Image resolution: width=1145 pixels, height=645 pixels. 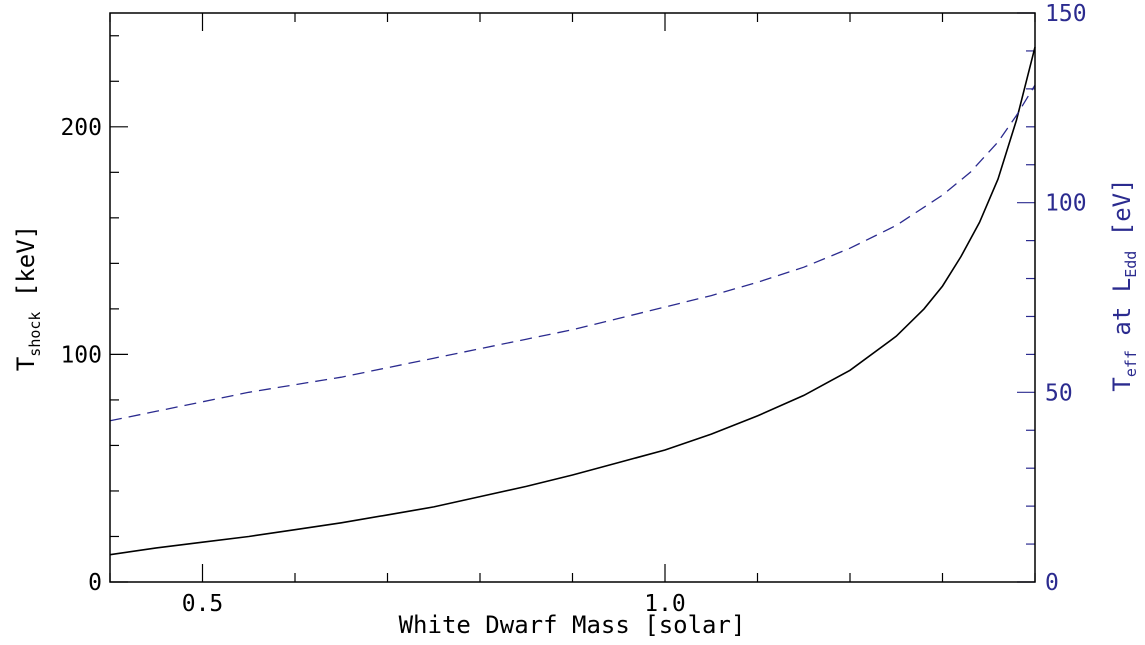 I want to click on x-tick-label: 1.0, so click(x=665, y=604).